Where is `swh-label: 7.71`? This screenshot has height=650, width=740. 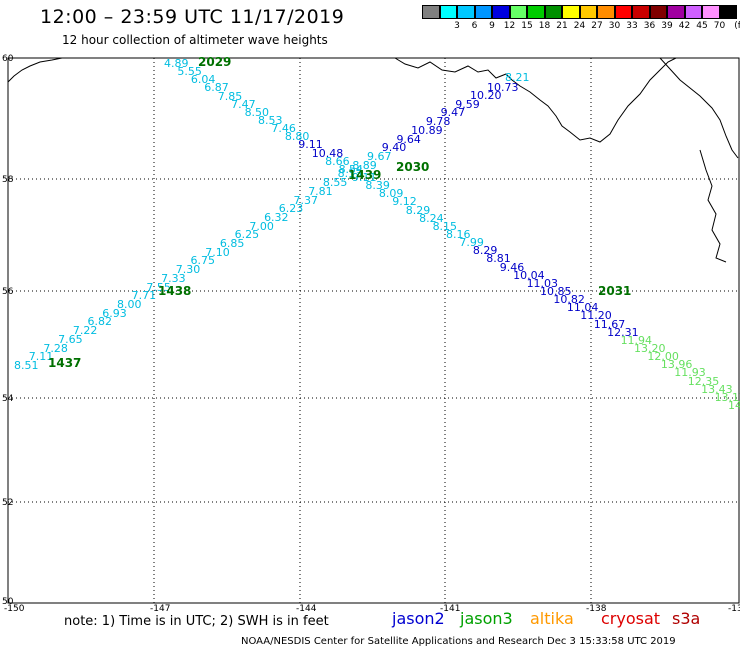 swh-label: 7.71 is located at coordinates (144, 296).